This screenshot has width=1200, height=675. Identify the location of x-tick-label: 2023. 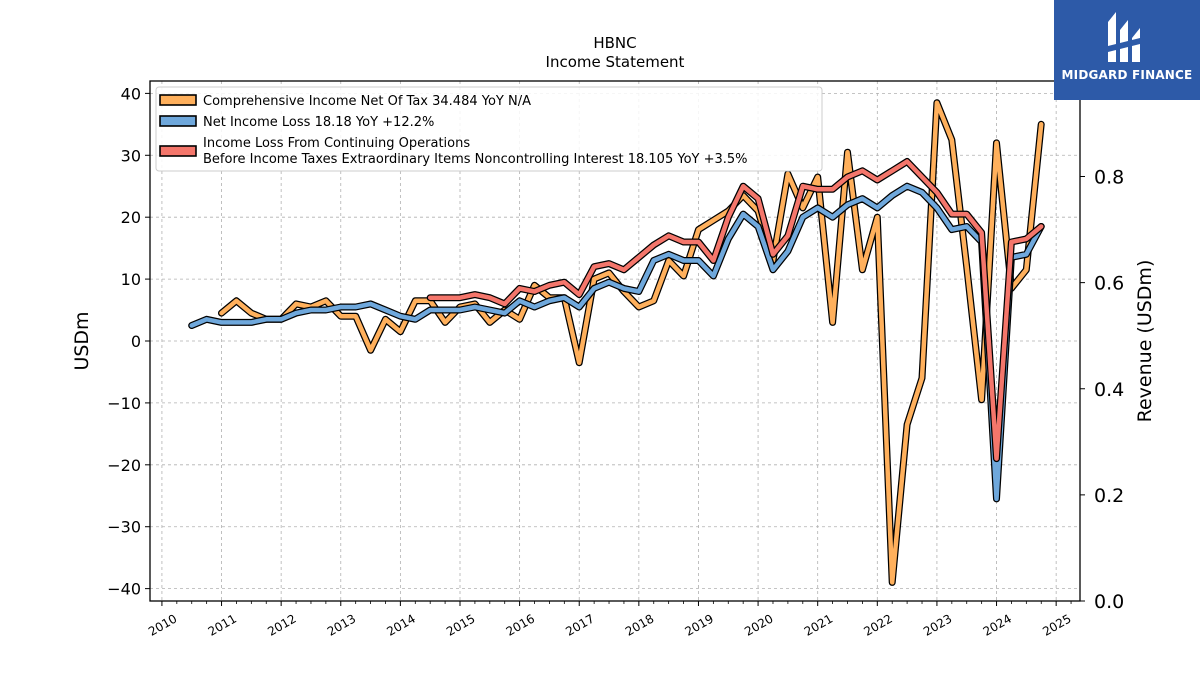
(937, 624).